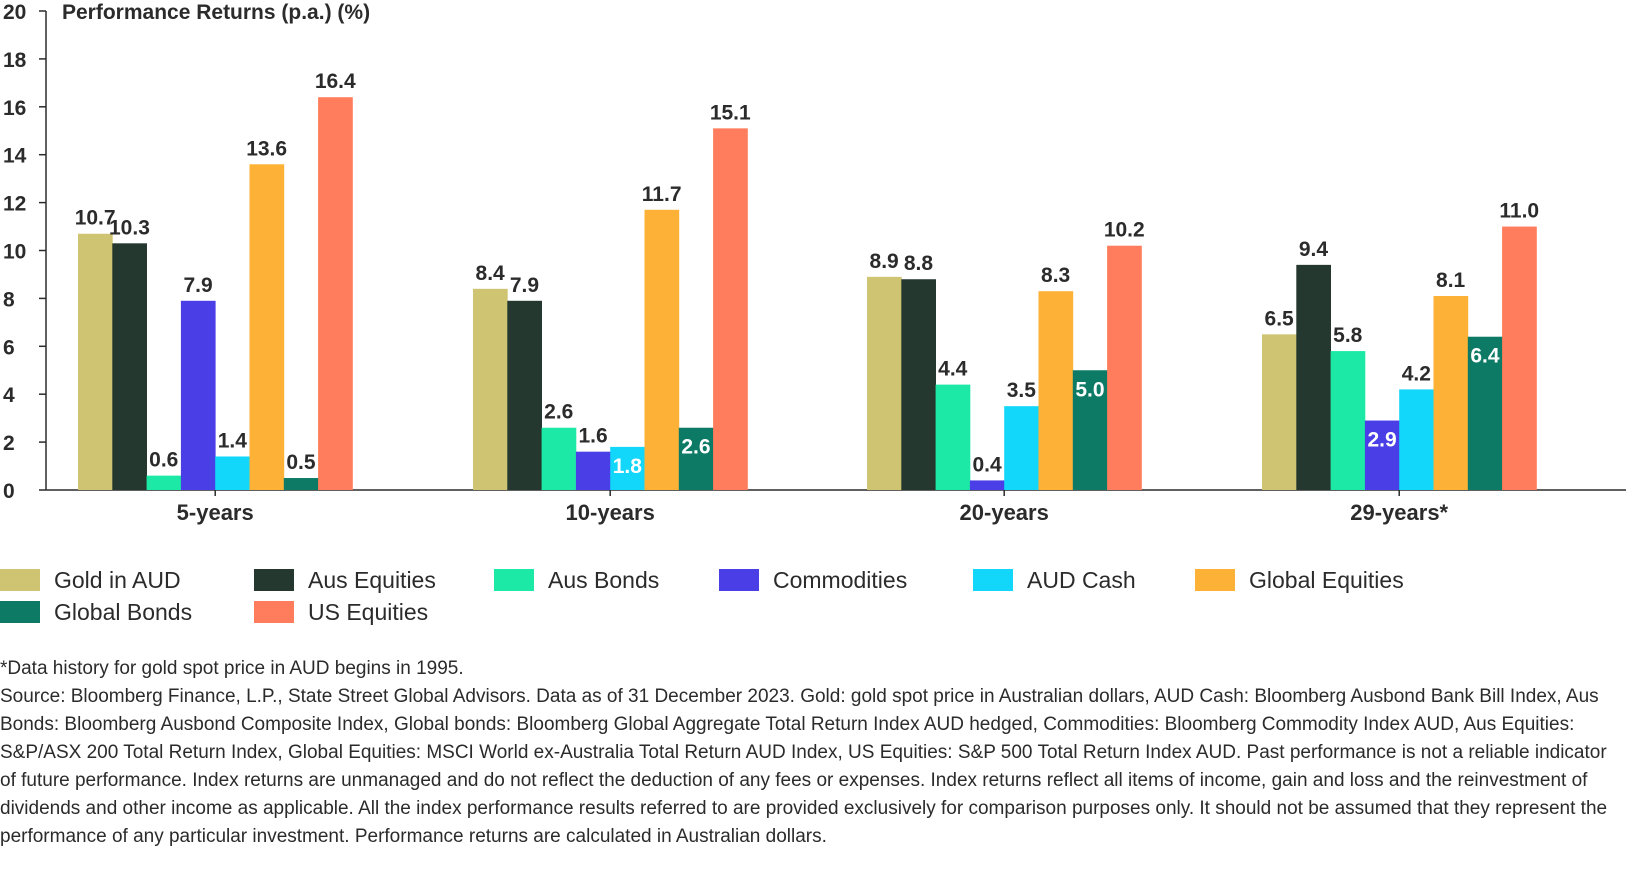 This screenshot has width=1626, height=880. What do you see at coordinates (95, 218) in the screenshot?
I see `data-label: 10.7` at bounding box center [95, 218].